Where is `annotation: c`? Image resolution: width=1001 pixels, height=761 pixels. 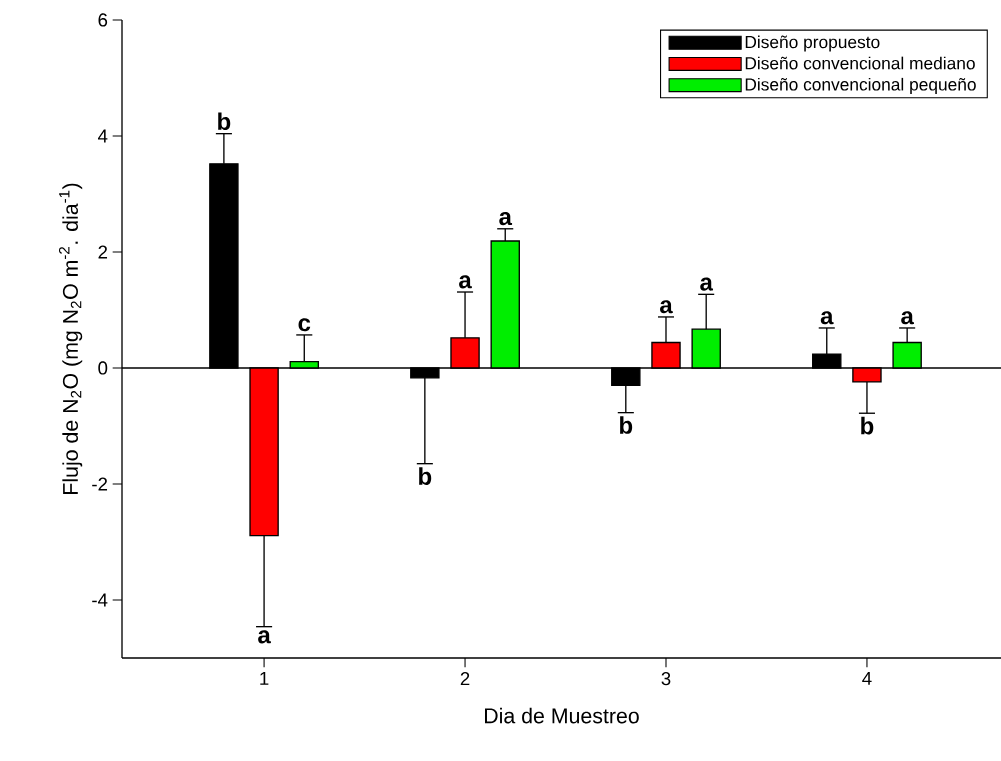 annotation: c is located at coordinates (304, 325).